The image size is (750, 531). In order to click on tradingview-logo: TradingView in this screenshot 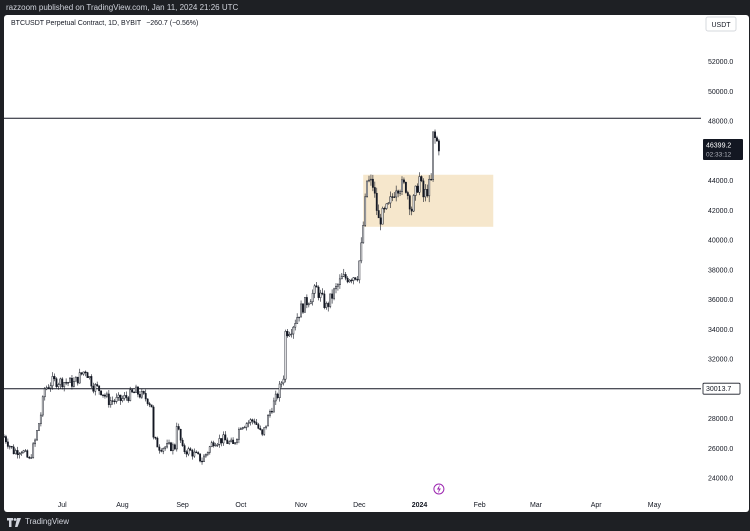, I will do `click(38, 522)`.